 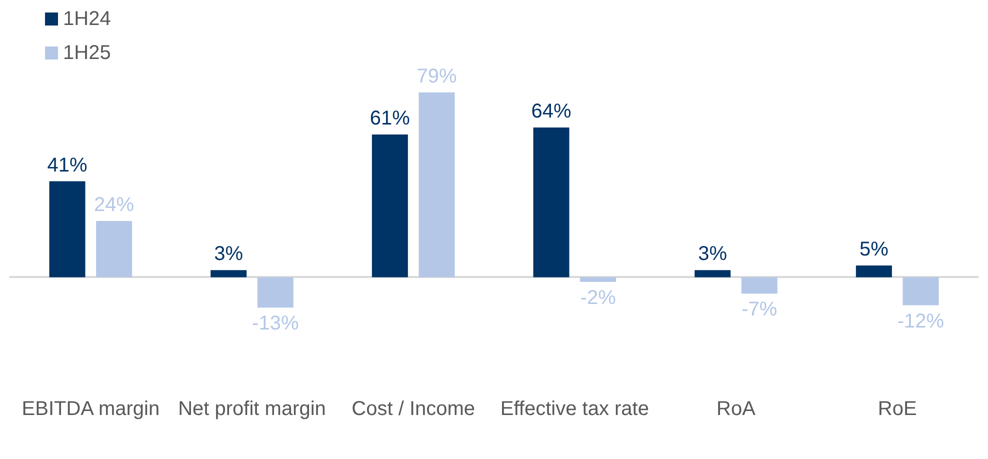 What do you see at coordinates (275, 323) in the screenshot?
I see `data-label: -13%` at bounding box center [275, 323].